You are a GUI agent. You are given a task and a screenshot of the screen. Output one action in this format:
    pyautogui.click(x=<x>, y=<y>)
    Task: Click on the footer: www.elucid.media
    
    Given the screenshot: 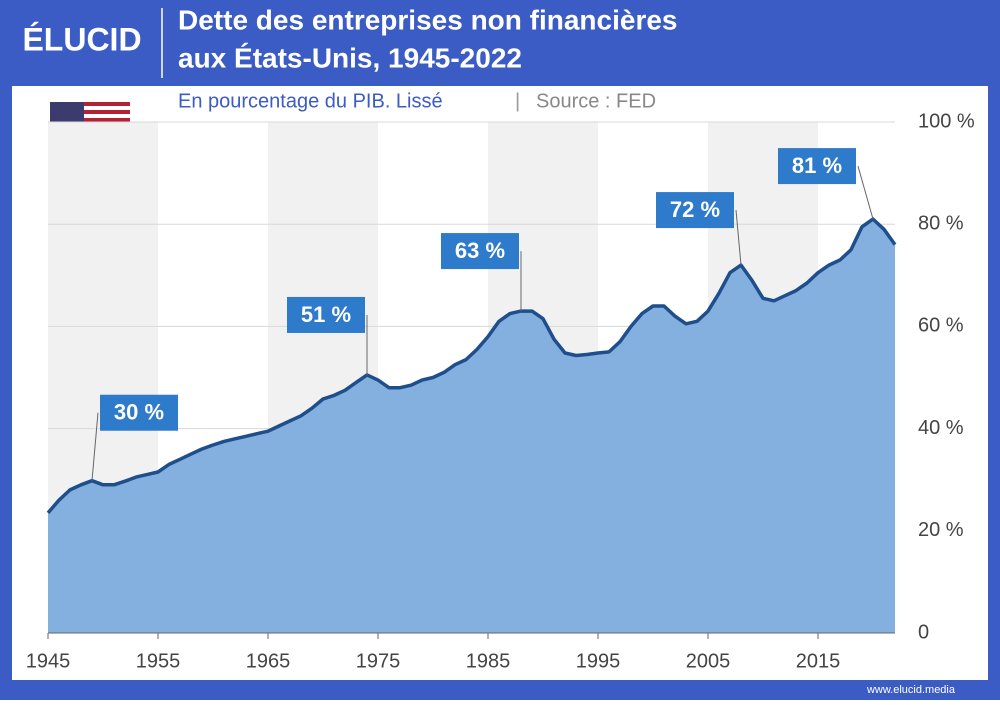 What is the action you would take?
    pyautogui.click(x=911, y=690)
    